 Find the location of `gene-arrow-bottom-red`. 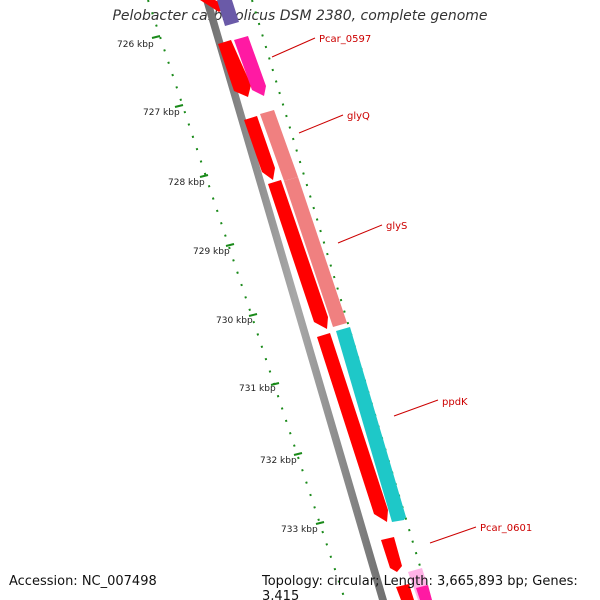

gene-arrow-bottom-red is located at coordinates (405, 592).